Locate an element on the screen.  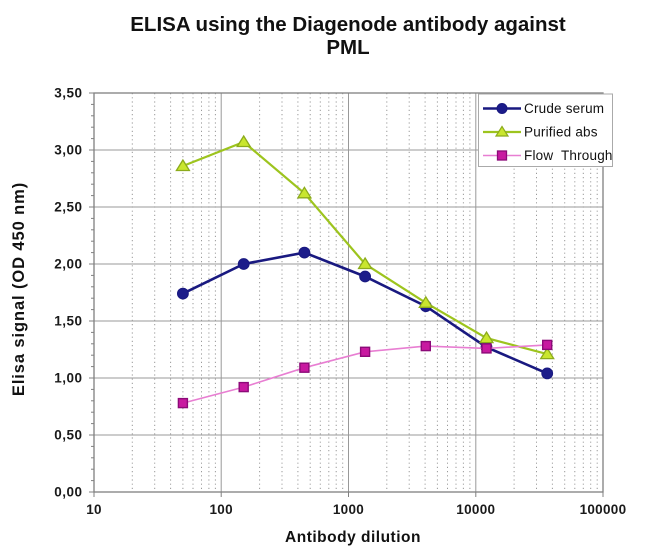
svg-text: Crude serum is located at coordinates (564, 108).